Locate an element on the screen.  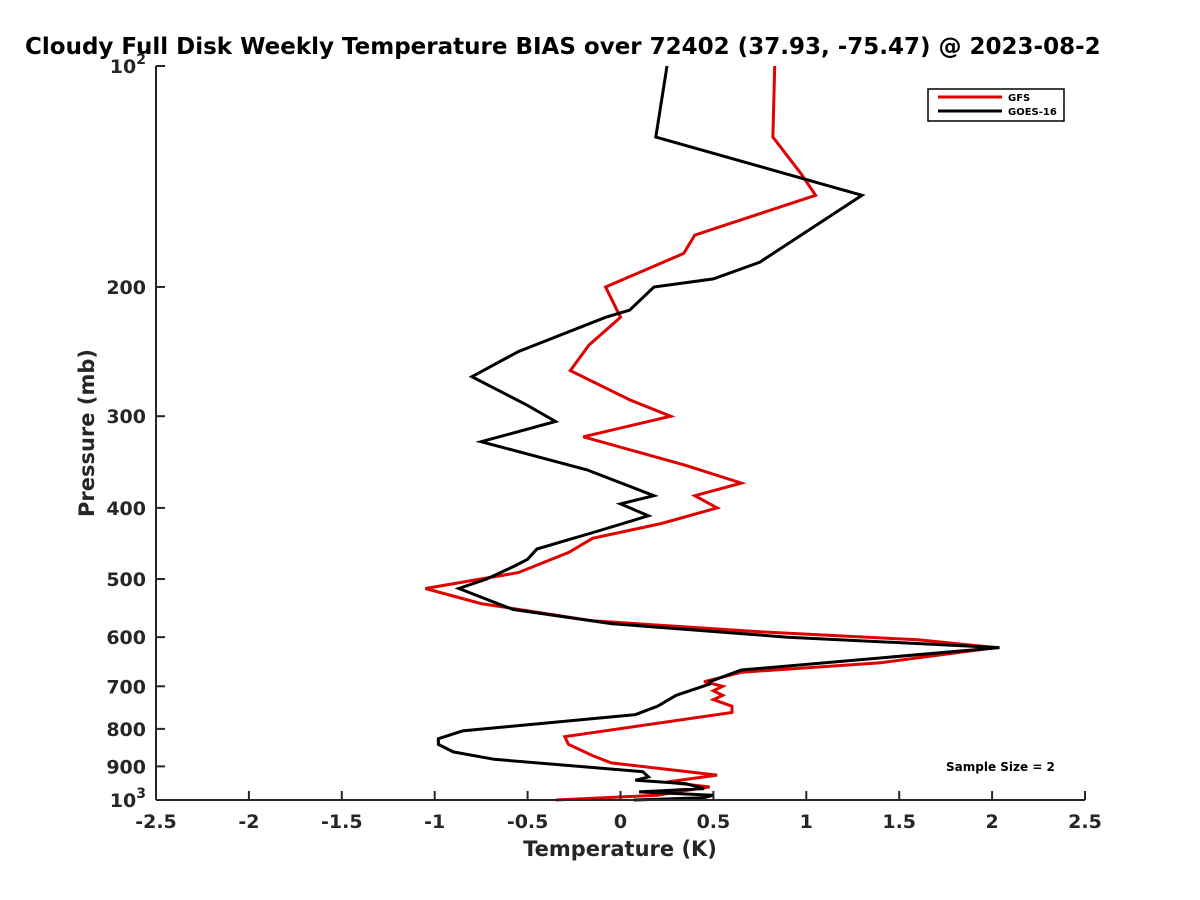
y-tick-label-base: 900 is located at coordinates (126, 767).